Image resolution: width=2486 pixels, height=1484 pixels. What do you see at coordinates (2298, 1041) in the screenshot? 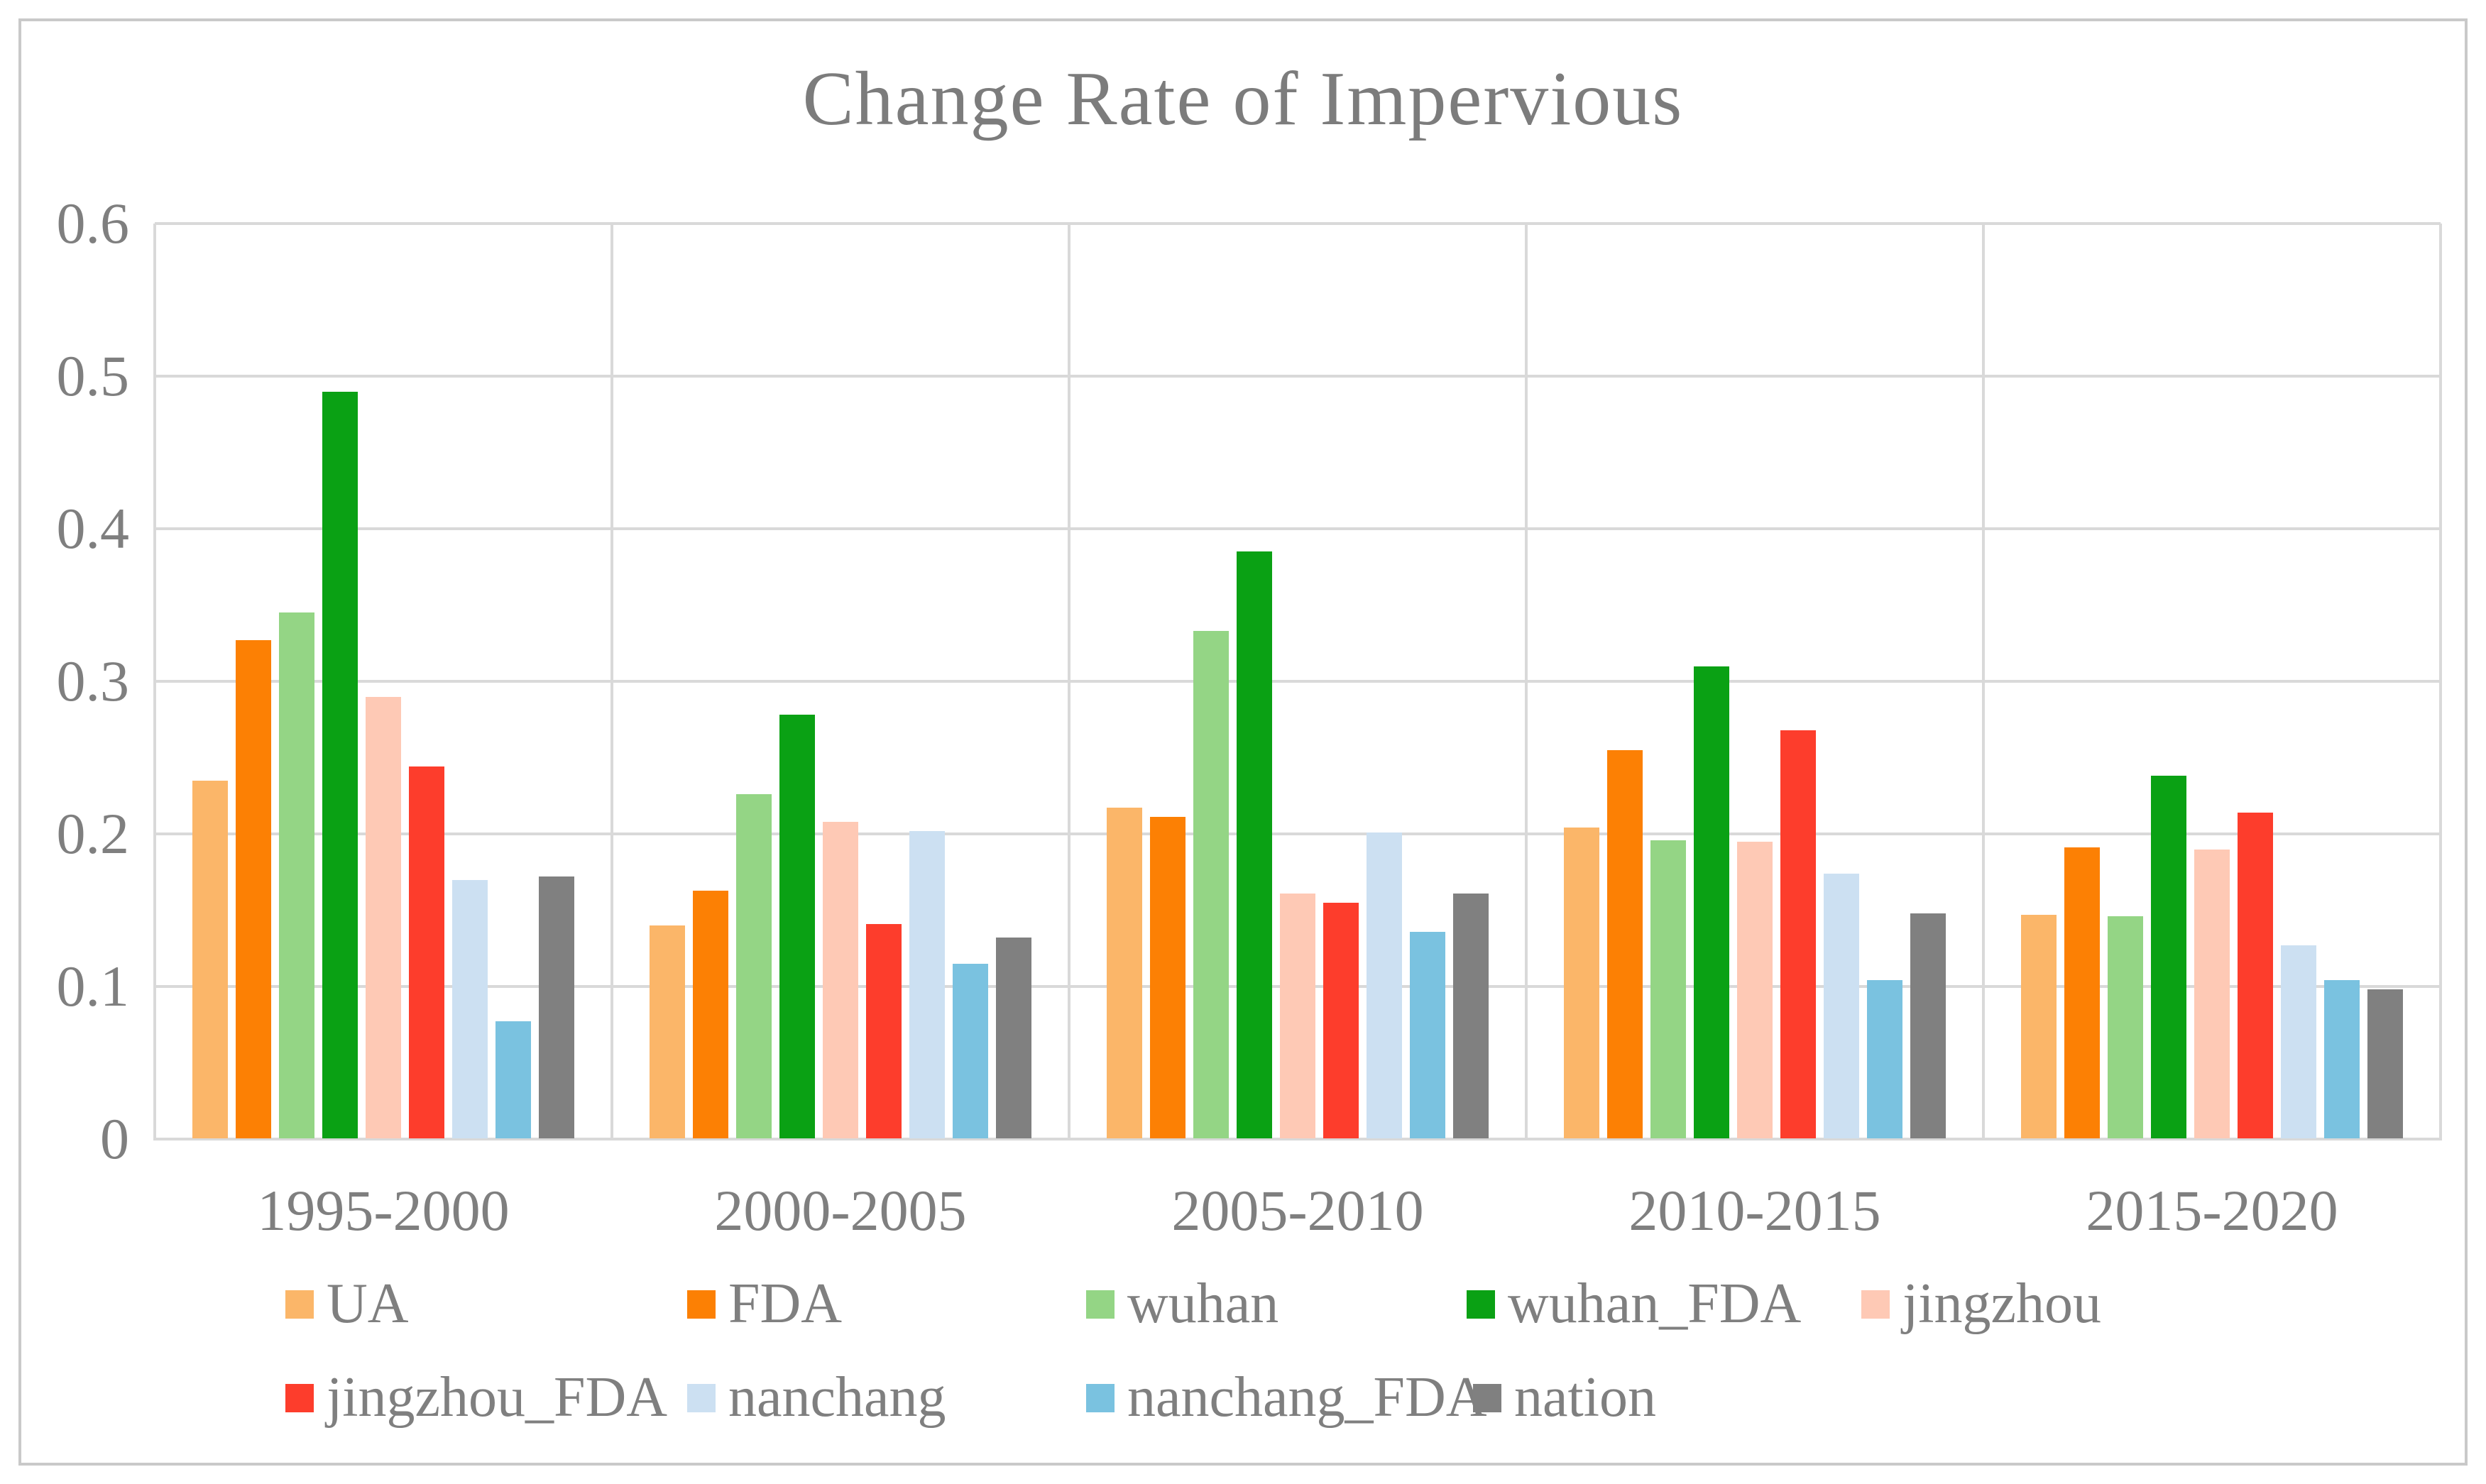
I see `bar-nanchang-2015-2020` at bounding box center [2298, 1041].